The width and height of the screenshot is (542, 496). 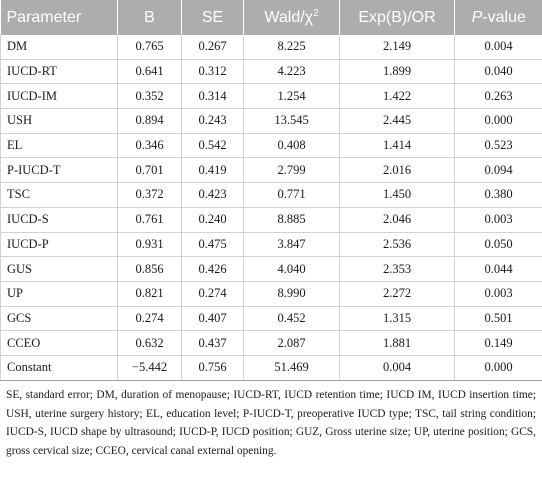 What do you see at coordinates (59, 269) in the screenshot?
I see `cell-parameter: GUS` at bounding box center [59, 269].